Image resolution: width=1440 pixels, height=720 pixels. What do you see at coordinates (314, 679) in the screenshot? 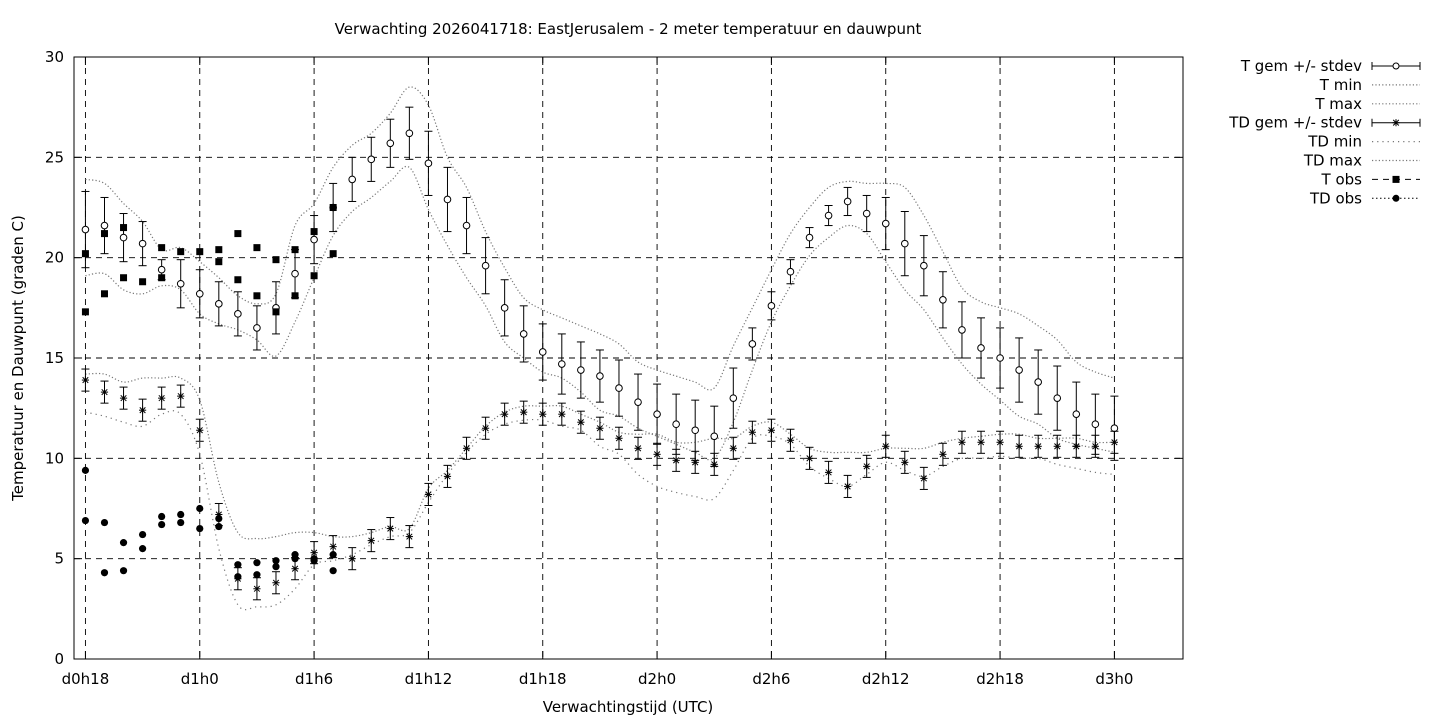
I see `x-tick-label: d1h6` at bounding box center [314, 679].